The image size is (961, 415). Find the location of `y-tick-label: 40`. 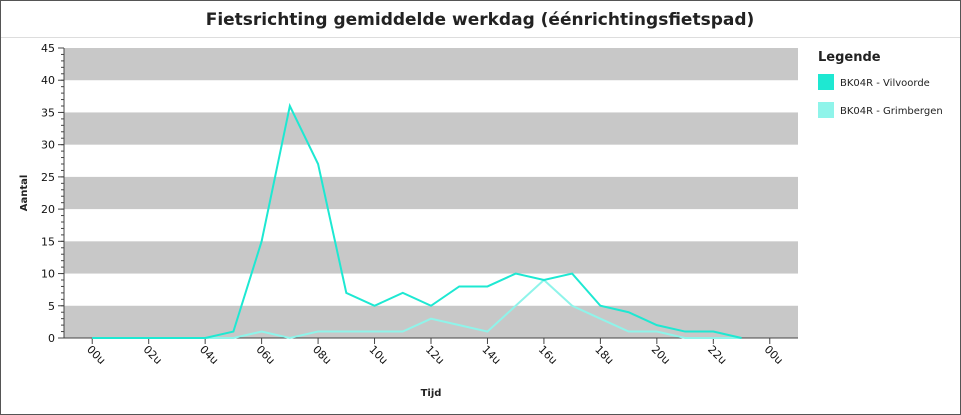

y-tick-label: 40 is located at coordinates (48, 80).